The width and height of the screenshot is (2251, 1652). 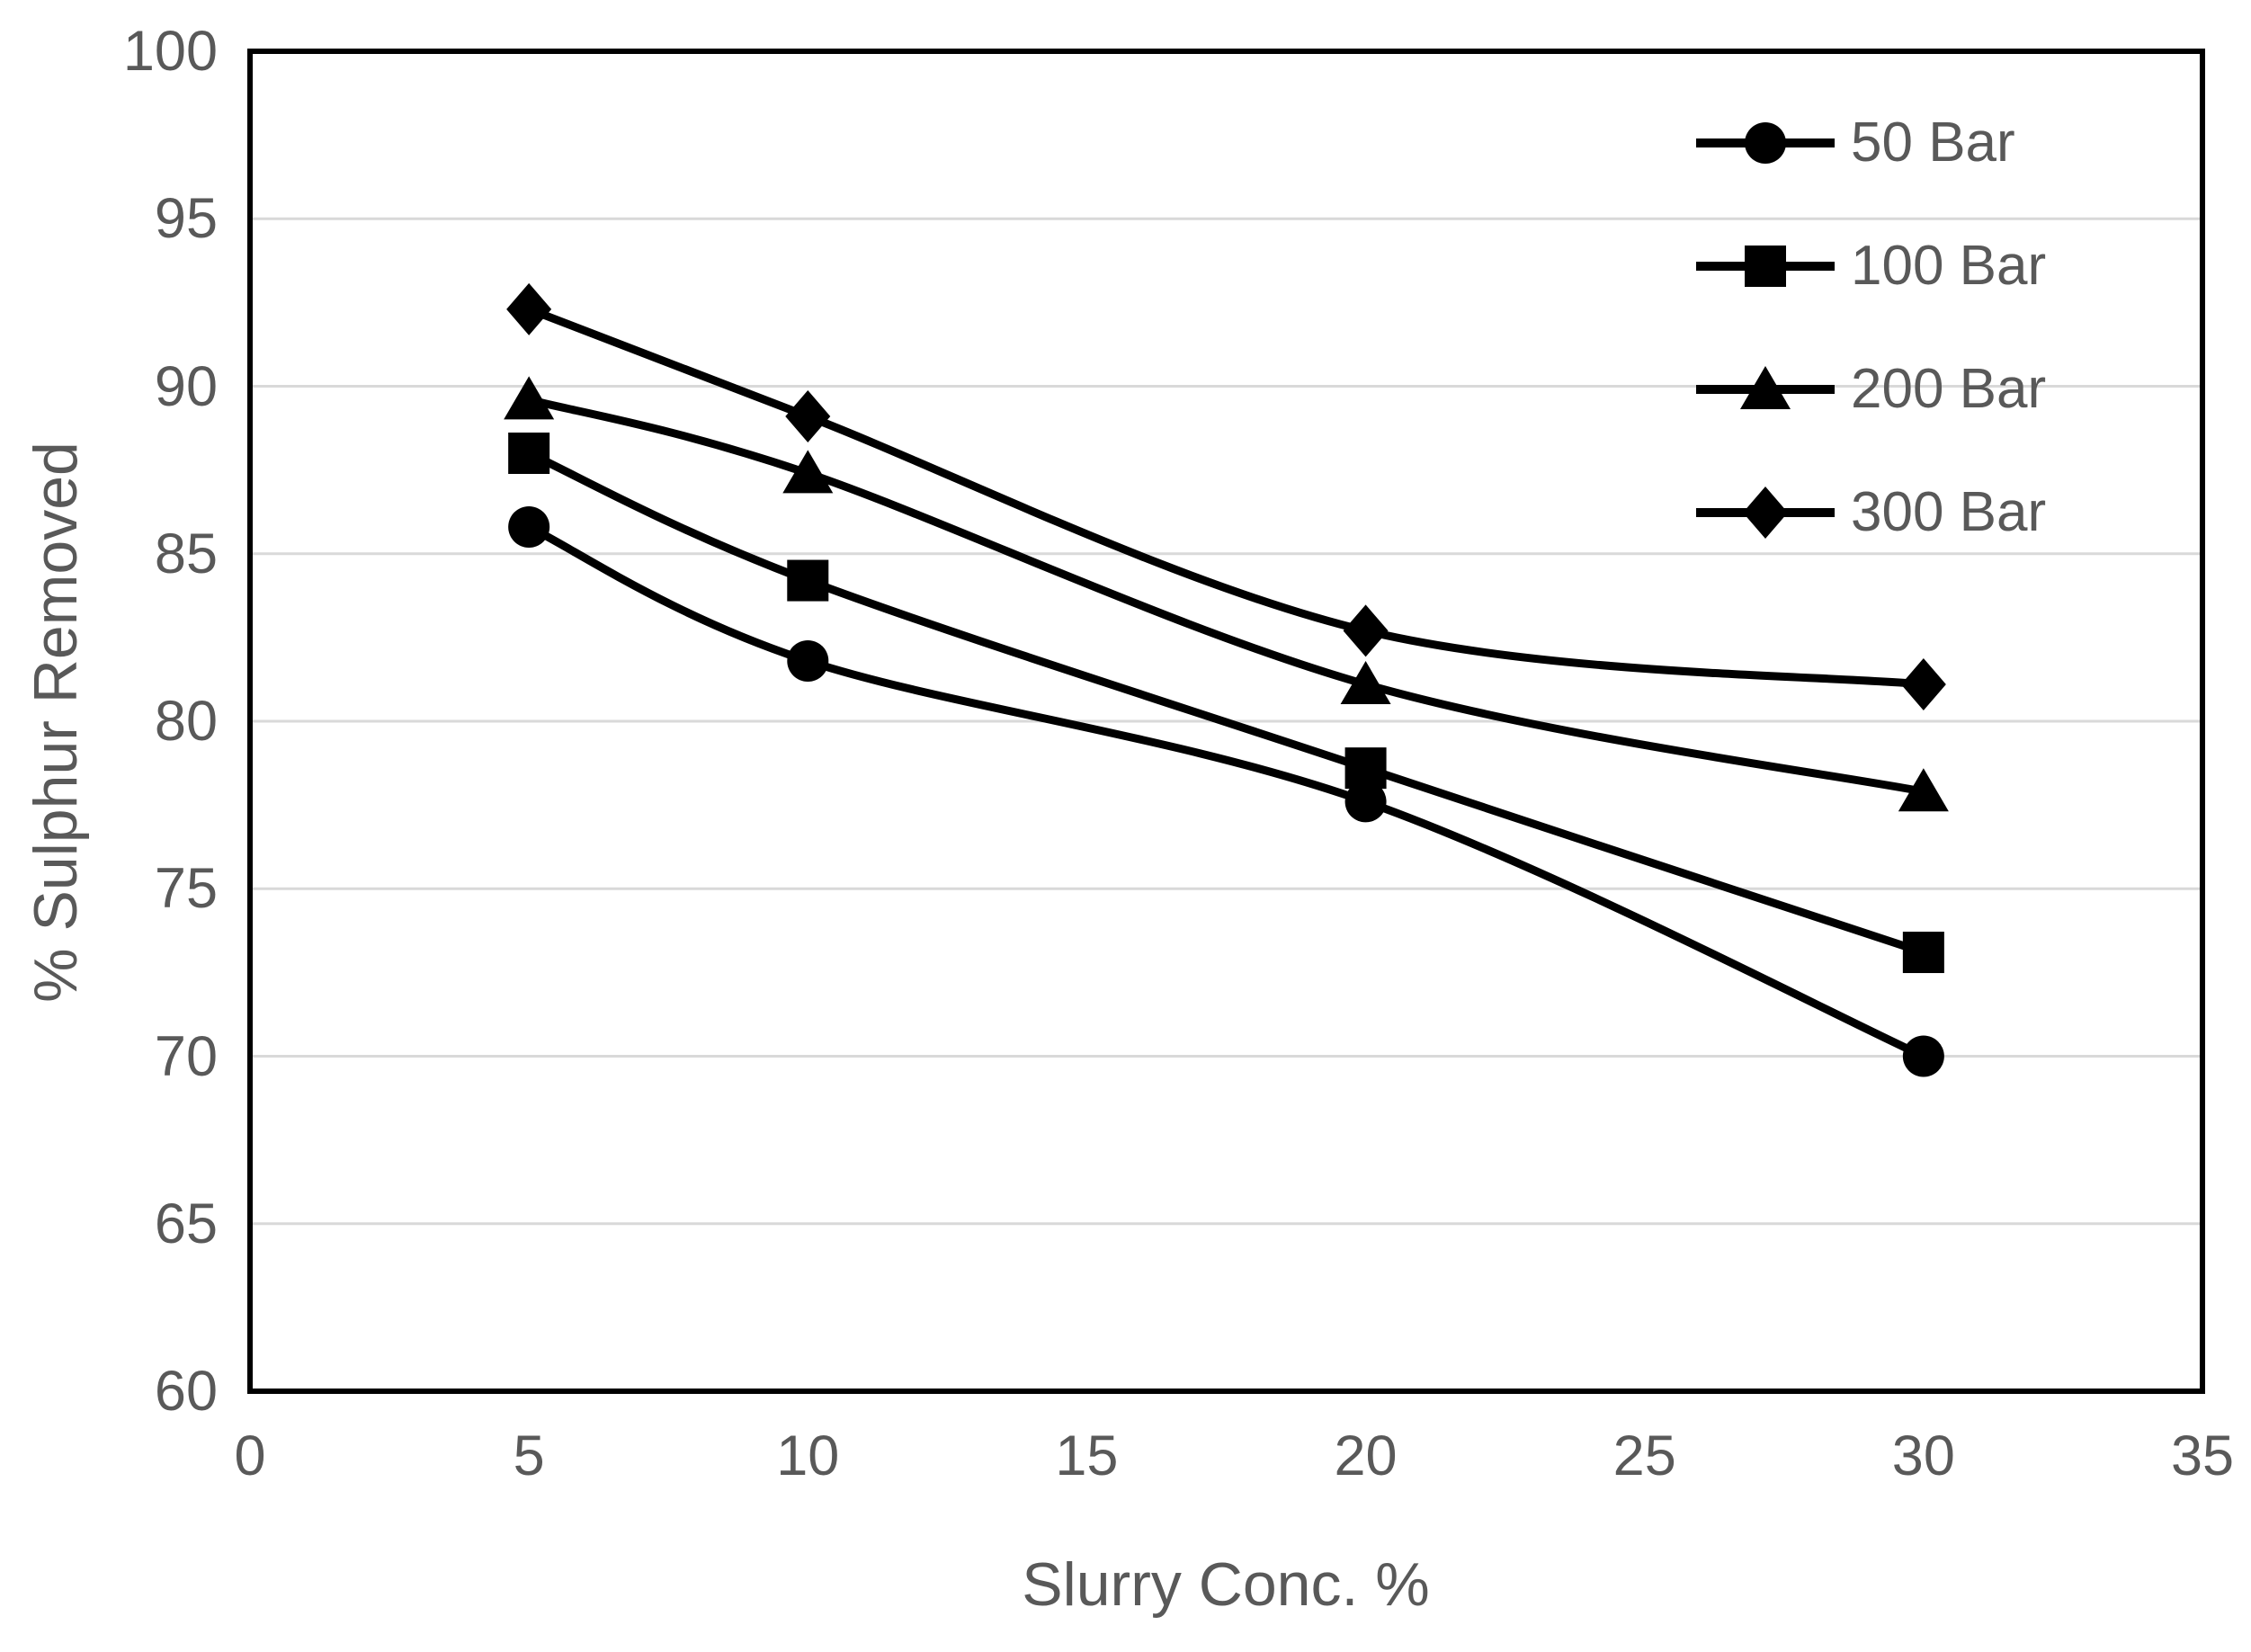 What do you see at coordinates (1366, 1455) in the screenshot?
I see `x-tick-label-20: 20` at bounding box center [1366, 1455].